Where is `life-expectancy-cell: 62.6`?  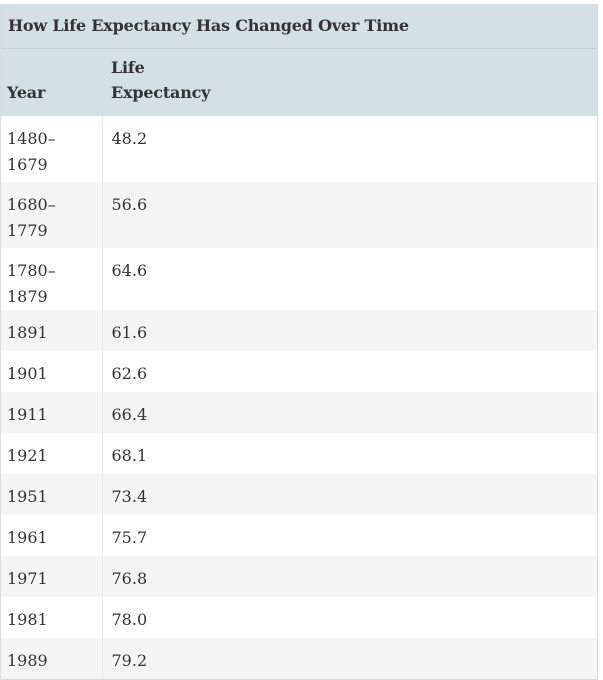
life-expectancy-cell: 62.6 is located at coordinates (349, 371).